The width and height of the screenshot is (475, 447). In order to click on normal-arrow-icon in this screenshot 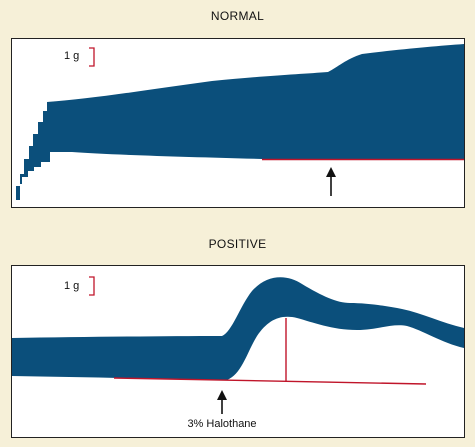, I will do `click(331, 181)`.